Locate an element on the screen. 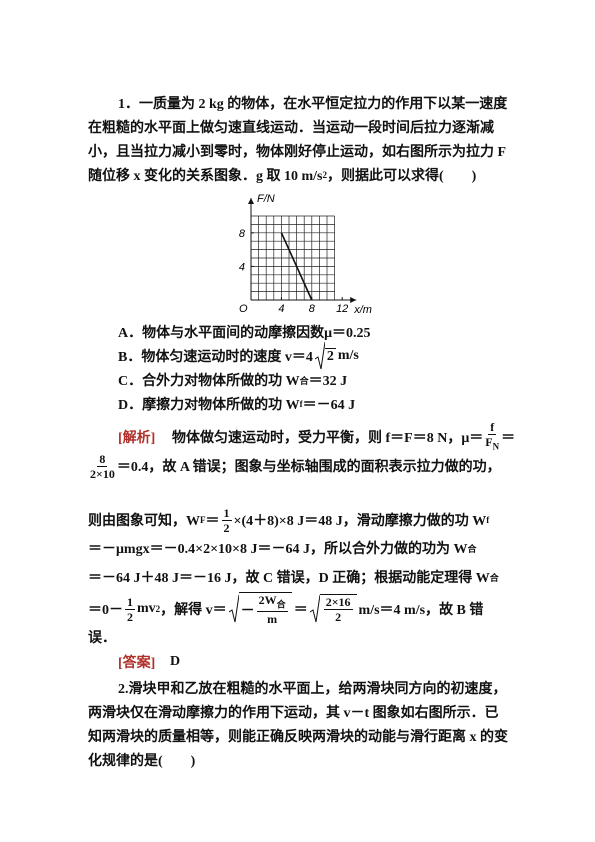 The height and width of the screenshot is (842, 595). fraction: f FN is located at coordinates (492, 436).